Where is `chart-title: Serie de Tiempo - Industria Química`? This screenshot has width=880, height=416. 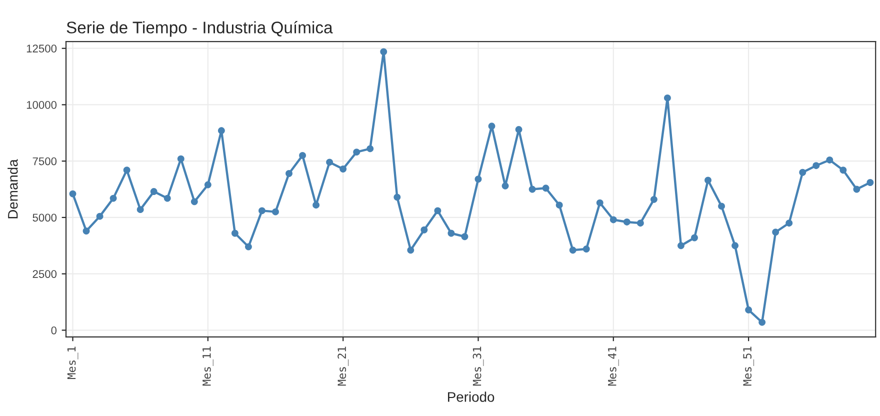
chart-title: Serie de Tiempo - Industria Química is located at coordinates (199, 28).